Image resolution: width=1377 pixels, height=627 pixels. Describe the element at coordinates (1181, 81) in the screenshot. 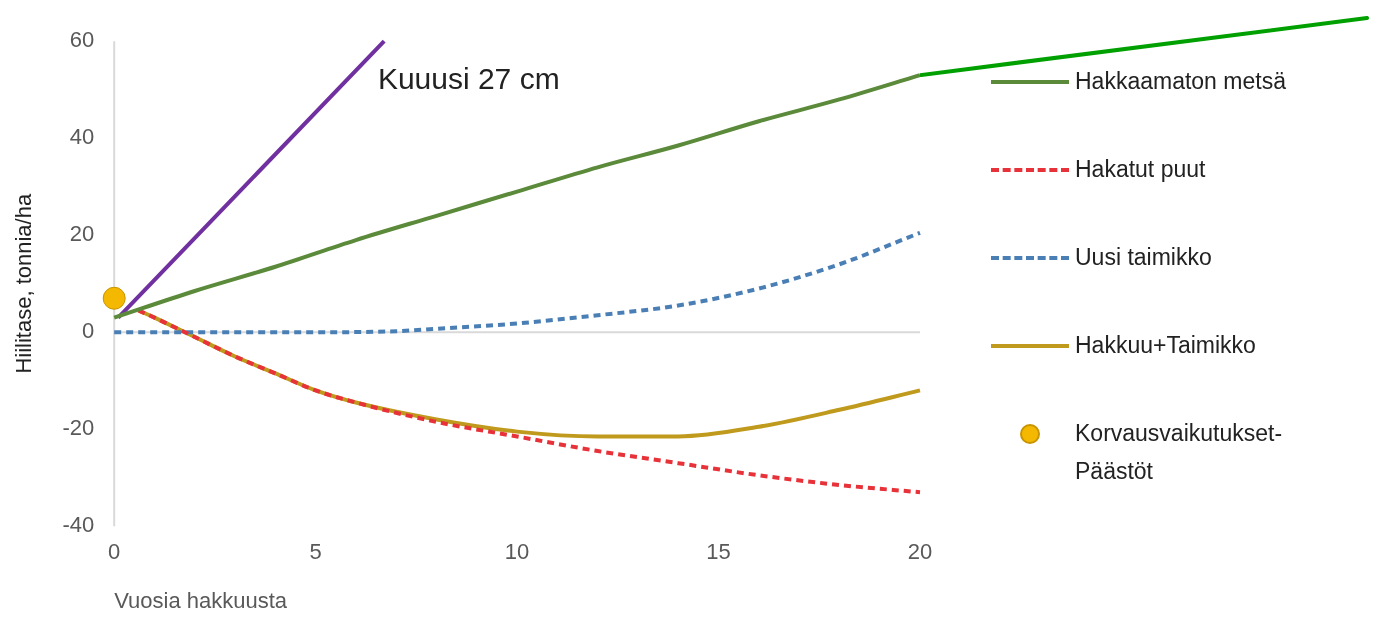

I see `legend-label: Hakkaamaton metsä` at that location.